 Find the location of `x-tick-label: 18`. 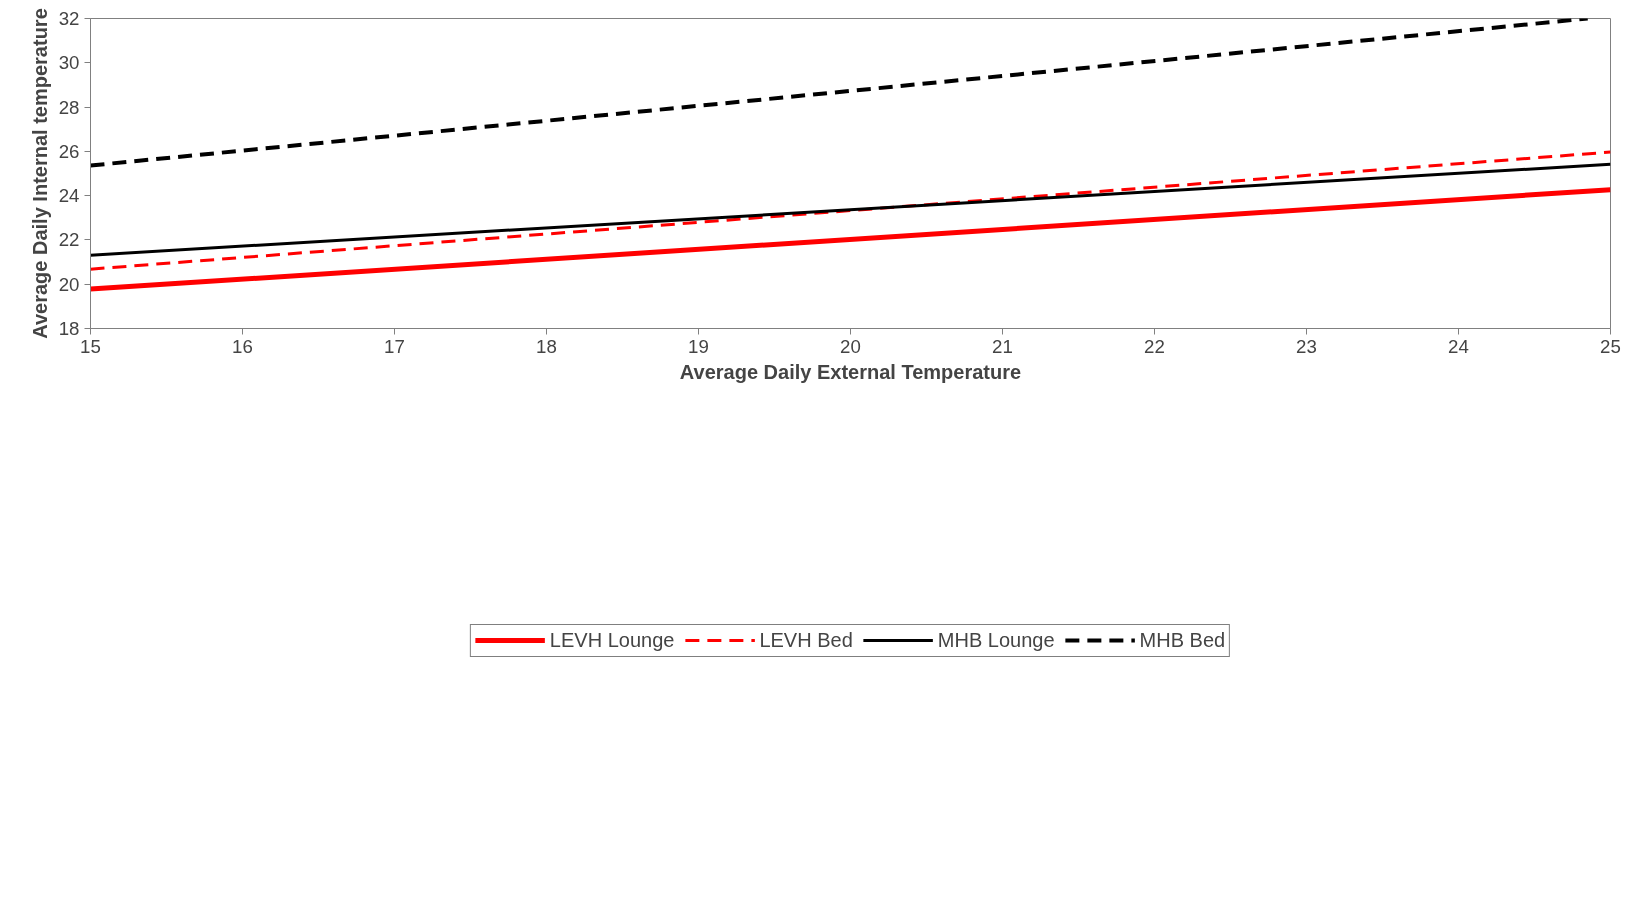

x-tick-label: 18 is located at coordinates (546, 346).